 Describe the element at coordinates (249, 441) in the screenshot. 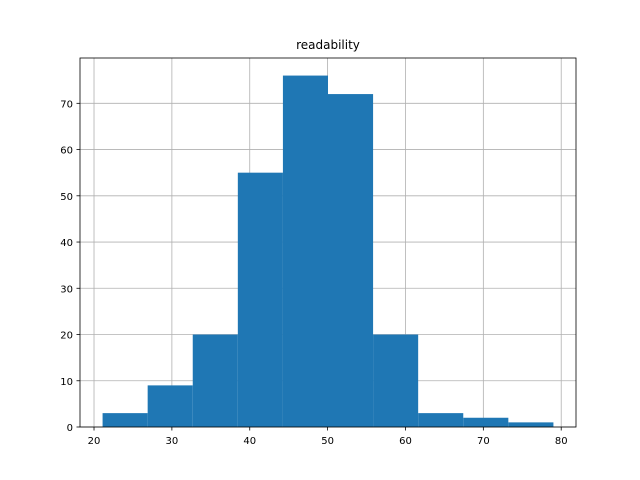

I see `x-tick-label: 40` at that location.